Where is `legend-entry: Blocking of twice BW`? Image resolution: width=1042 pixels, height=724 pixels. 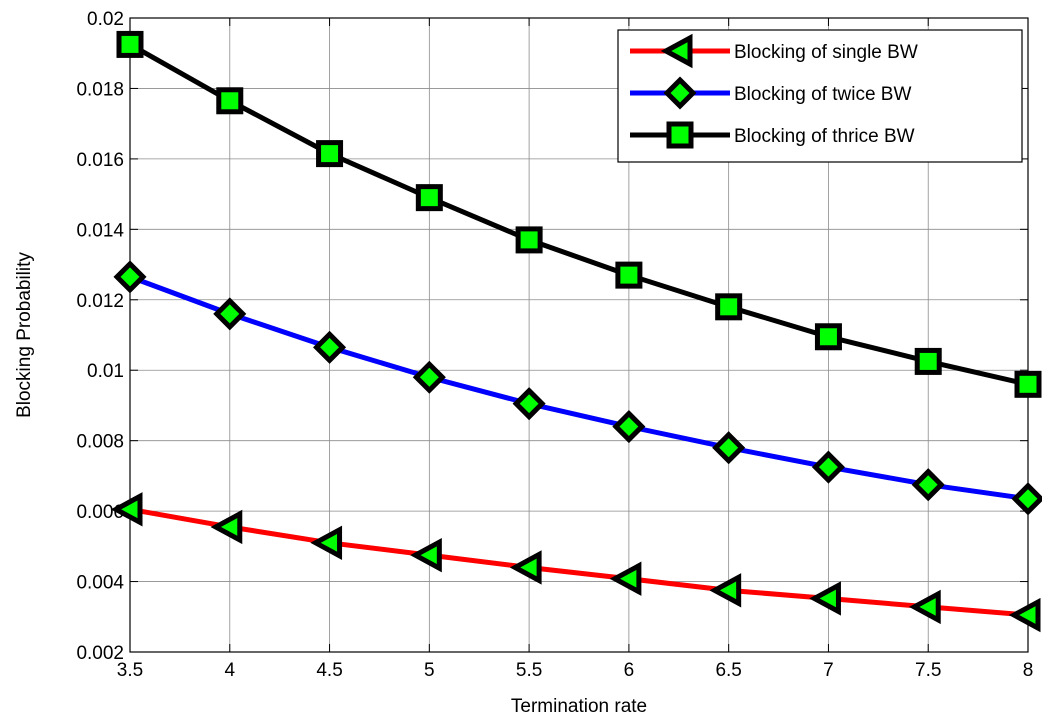 legend-entry: Blocking of twice BW is located at coordinates (770, 93).